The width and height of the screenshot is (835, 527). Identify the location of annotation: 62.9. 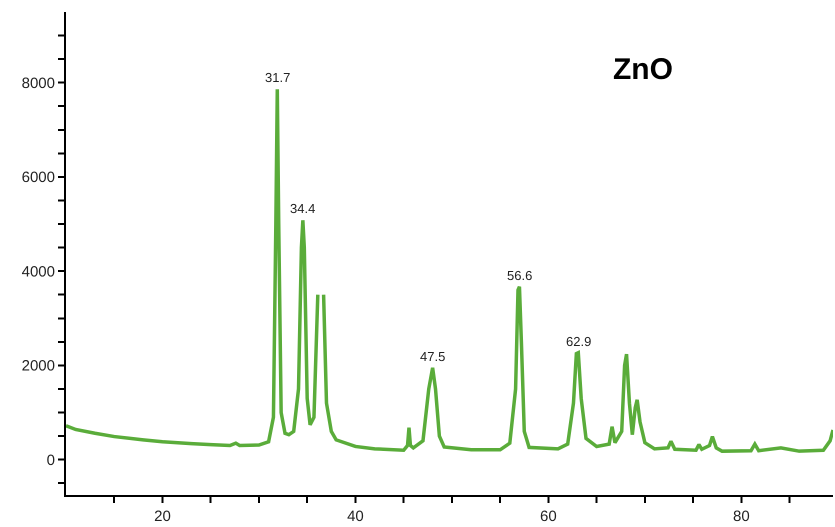
(579, 341).